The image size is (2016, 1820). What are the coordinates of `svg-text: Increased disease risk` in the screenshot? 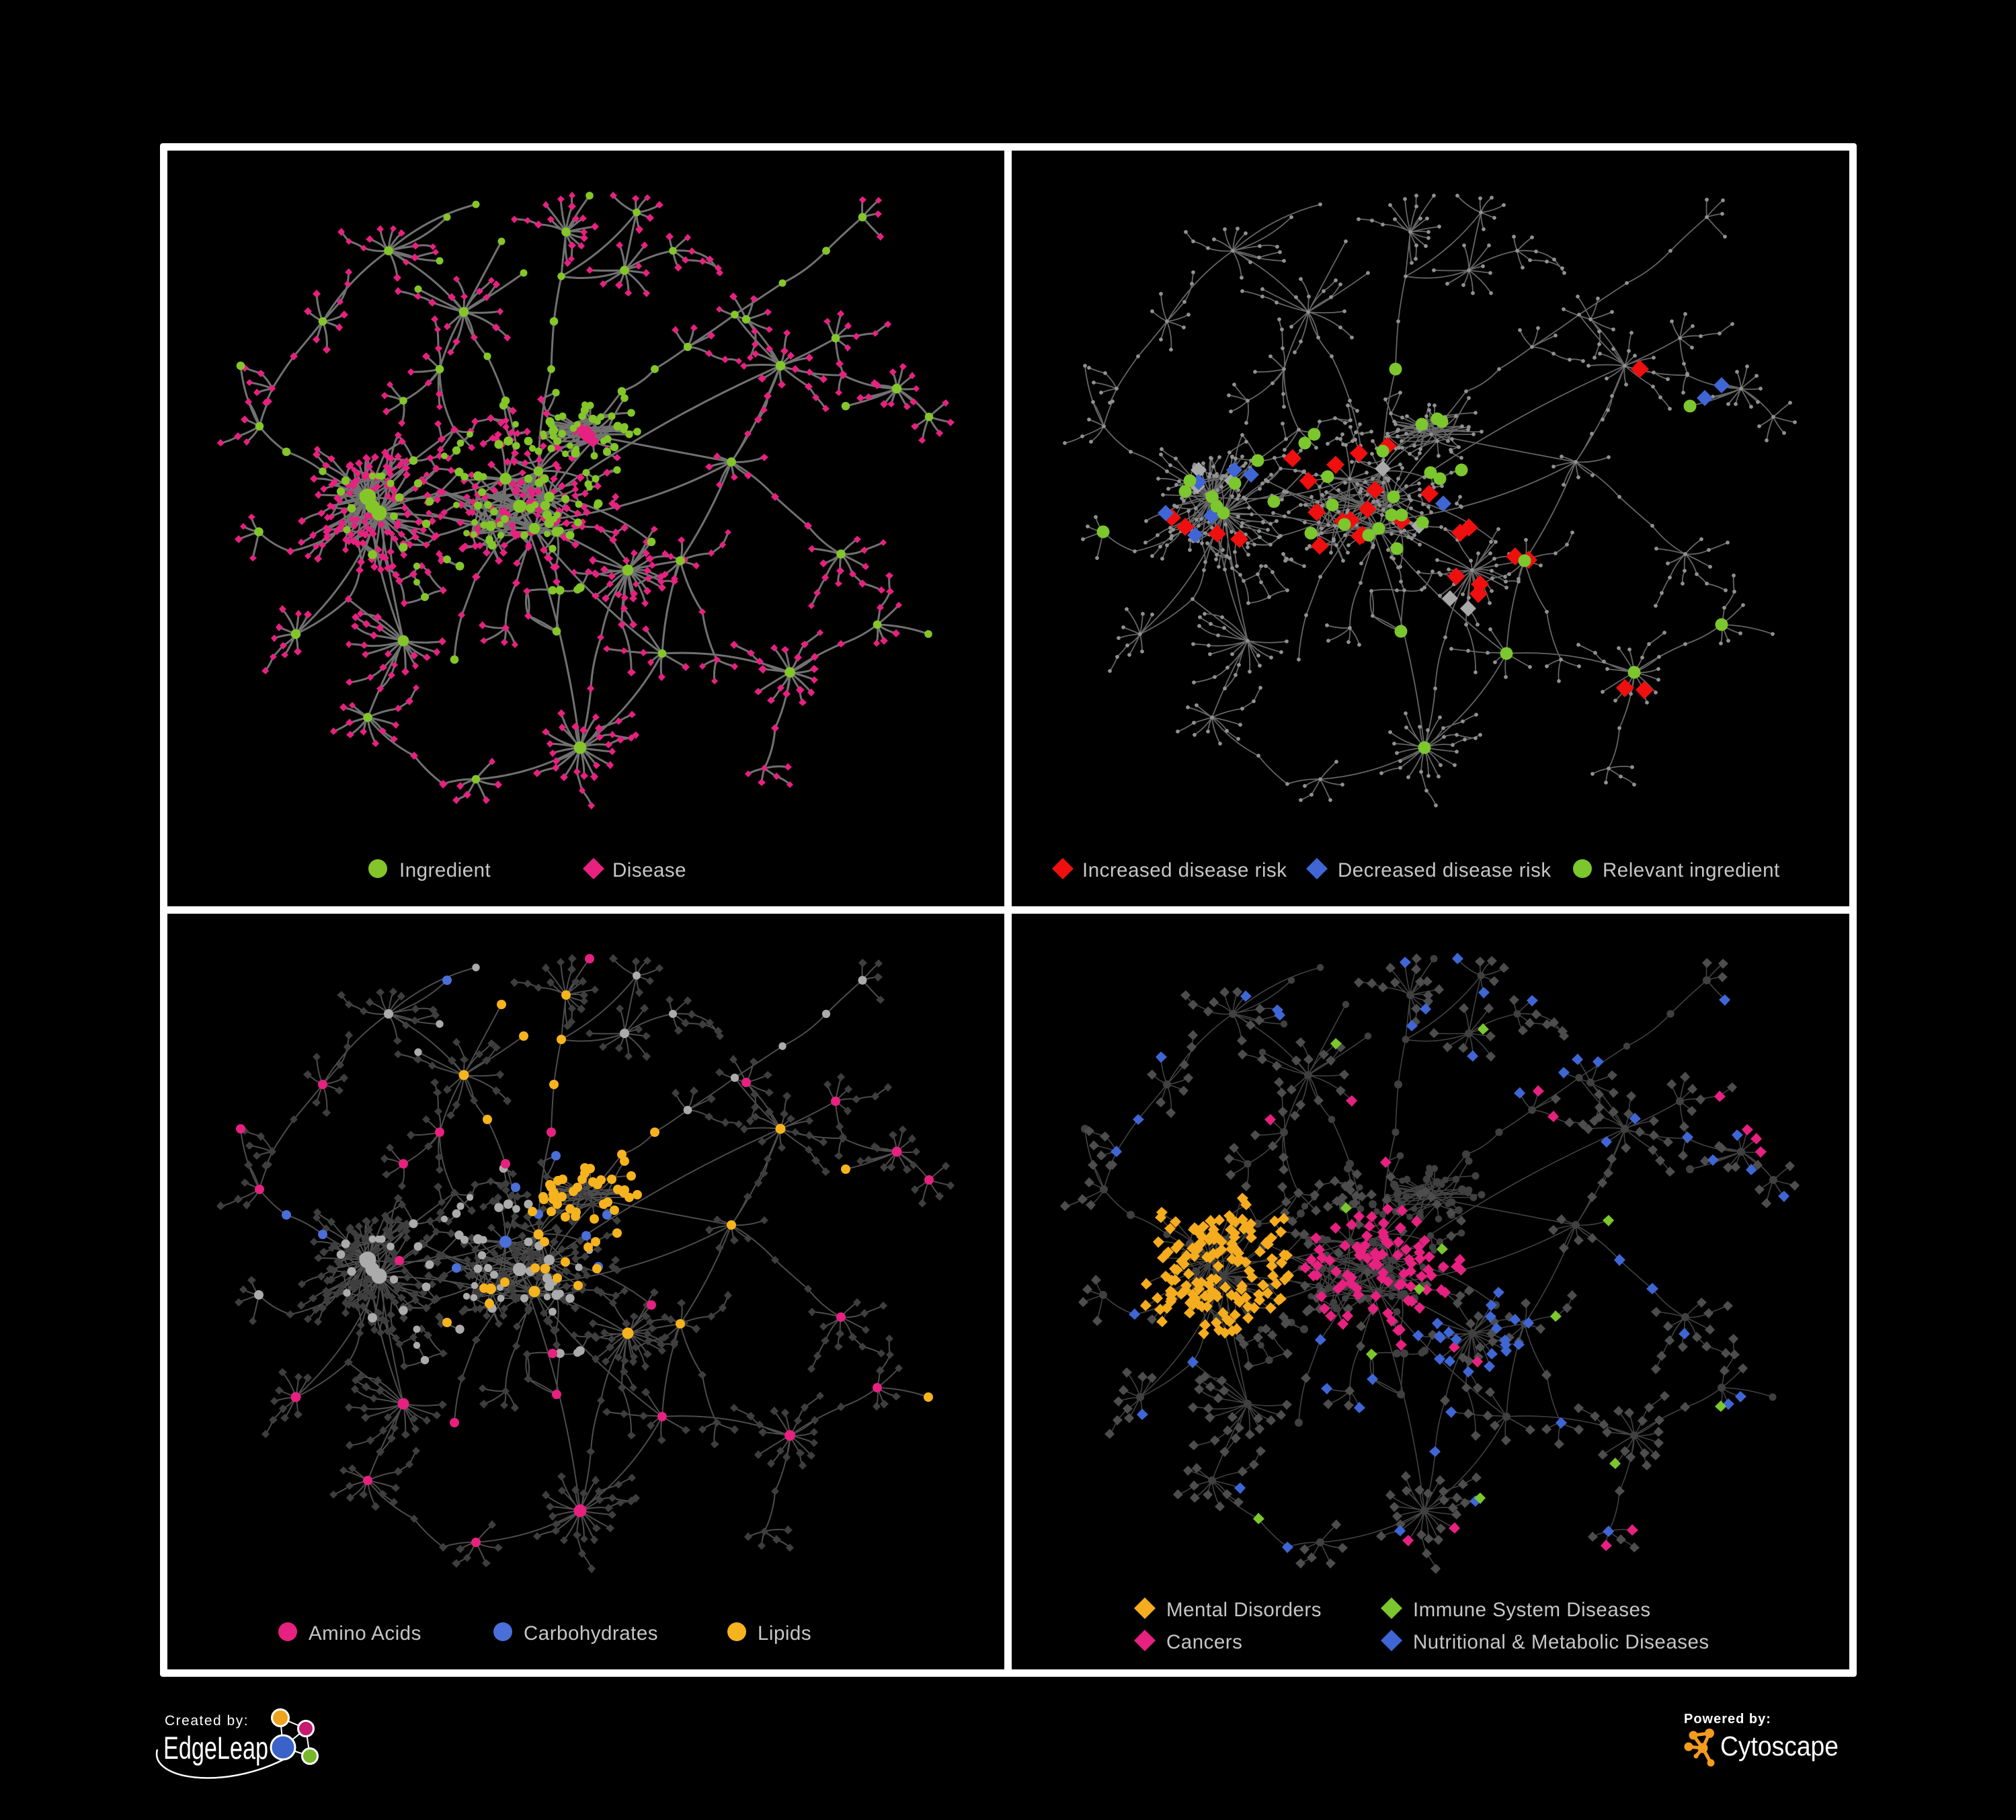 It's located at (1184, 870).